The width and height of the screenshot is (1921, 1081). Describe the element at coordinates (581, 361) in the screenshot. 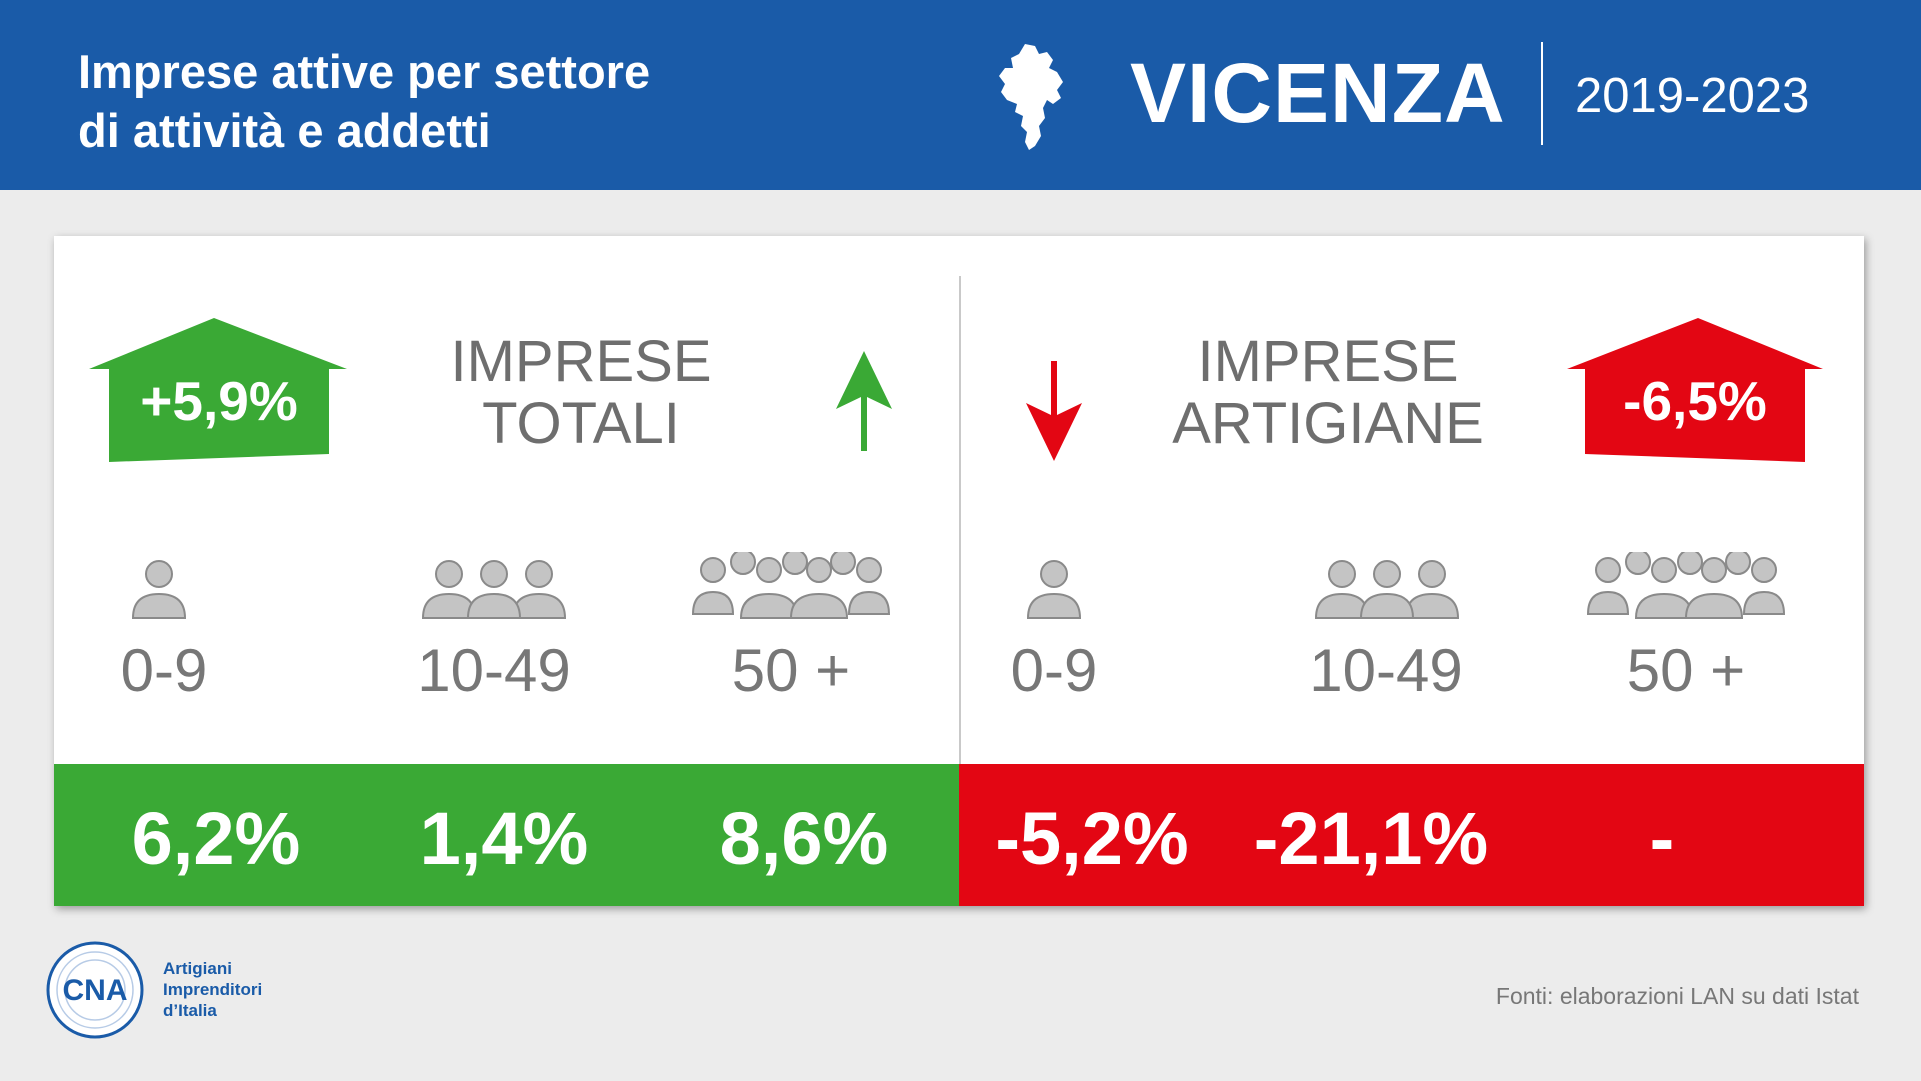

I see `totali-title-line-1: IMPRESE` at that location.